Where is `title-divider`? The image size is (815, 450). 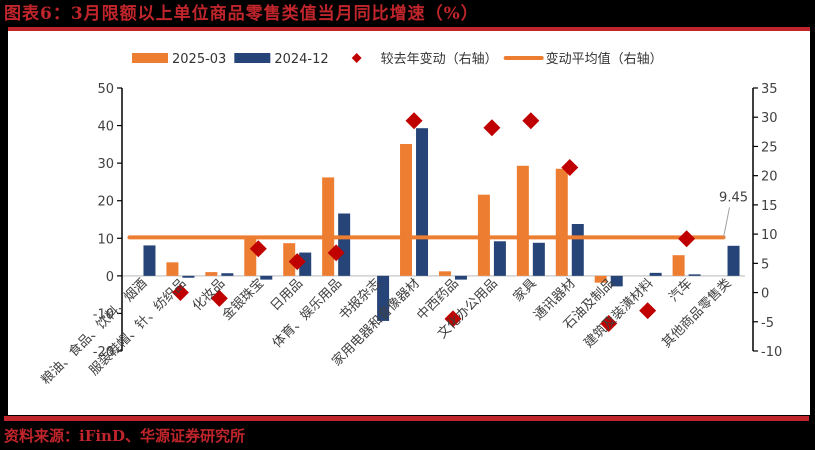 title-divider is located at coordinates (409, 29).